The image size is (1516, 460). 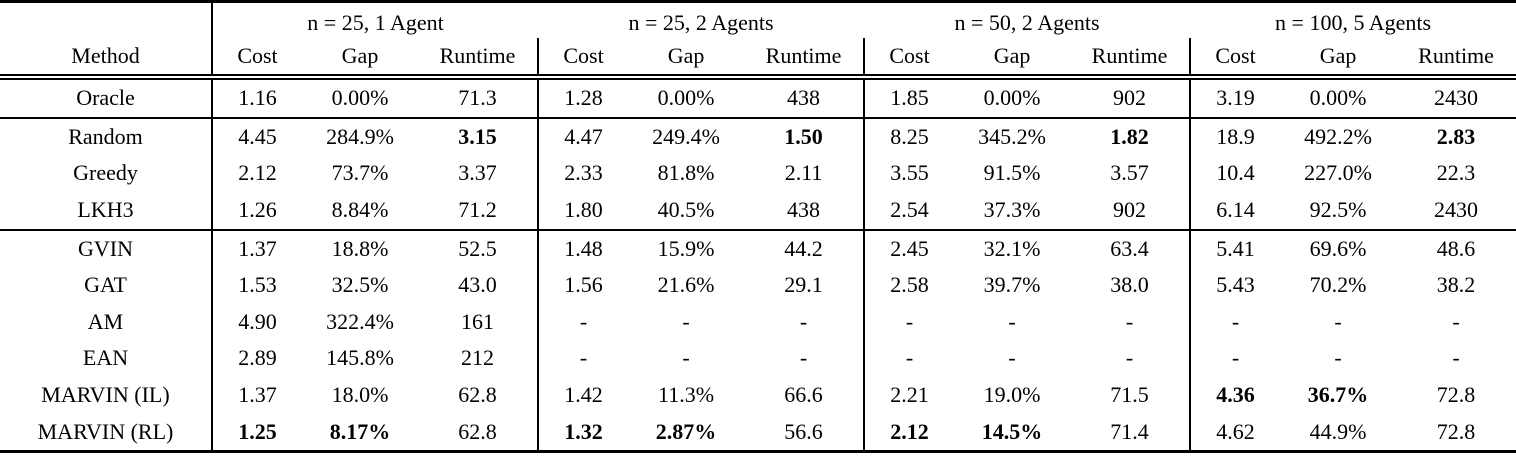 What do you see at coordinates (374, 19) in the screenshot?
I see `group-header-n25-1agent: n = 25, 1 Agent` at bounding box center [374, 19].